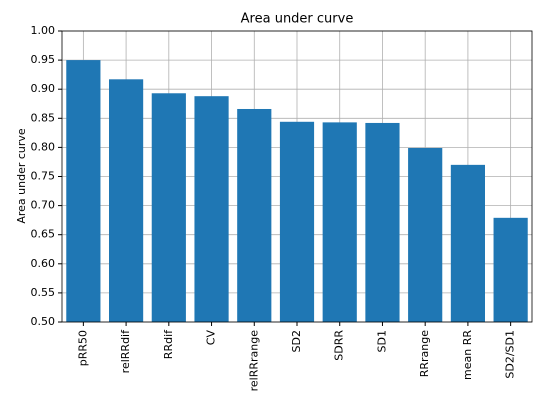 This screenshot has width=550, height=404. Describe the element at coordinates (43, 292) in the screenshot. I see `y-tick-label: 0.55` at that location.